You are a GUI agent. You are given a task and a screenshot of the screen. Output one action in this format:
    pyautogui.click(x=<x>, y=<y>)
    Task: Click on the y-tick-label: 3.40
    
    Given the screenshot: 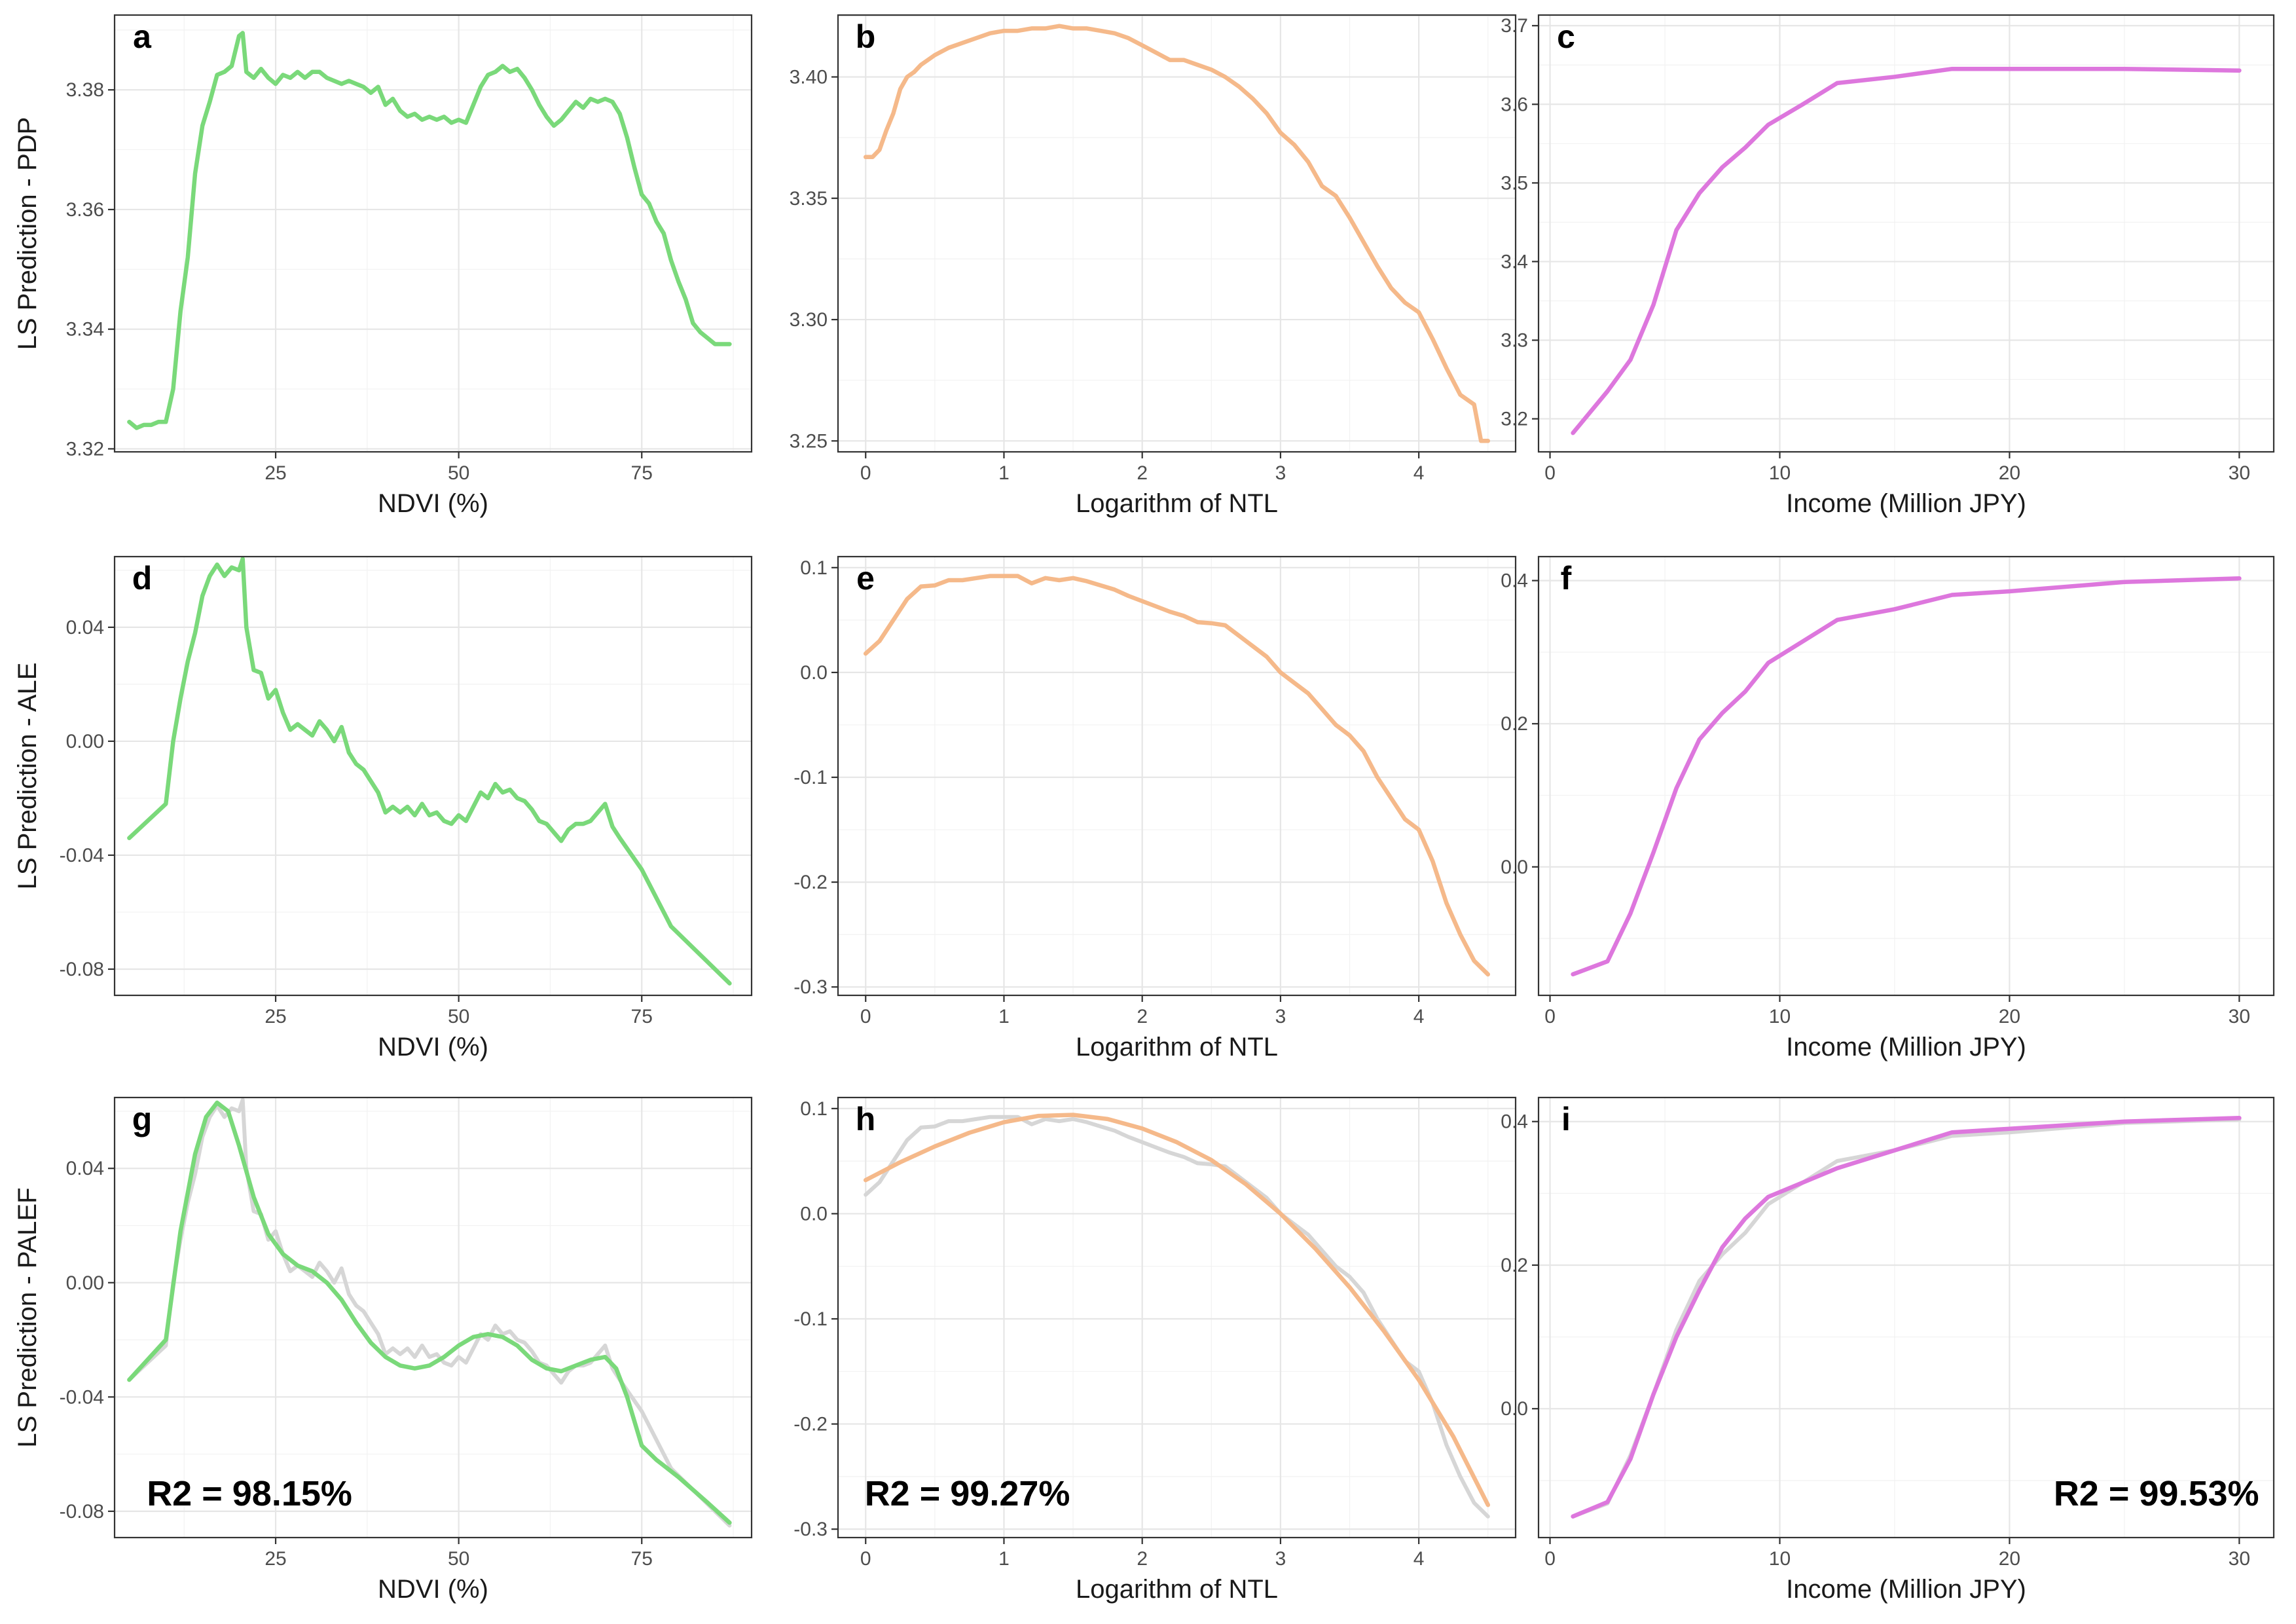 What is the action you would take?
    pyautogui.click(x=809, y=77)
    